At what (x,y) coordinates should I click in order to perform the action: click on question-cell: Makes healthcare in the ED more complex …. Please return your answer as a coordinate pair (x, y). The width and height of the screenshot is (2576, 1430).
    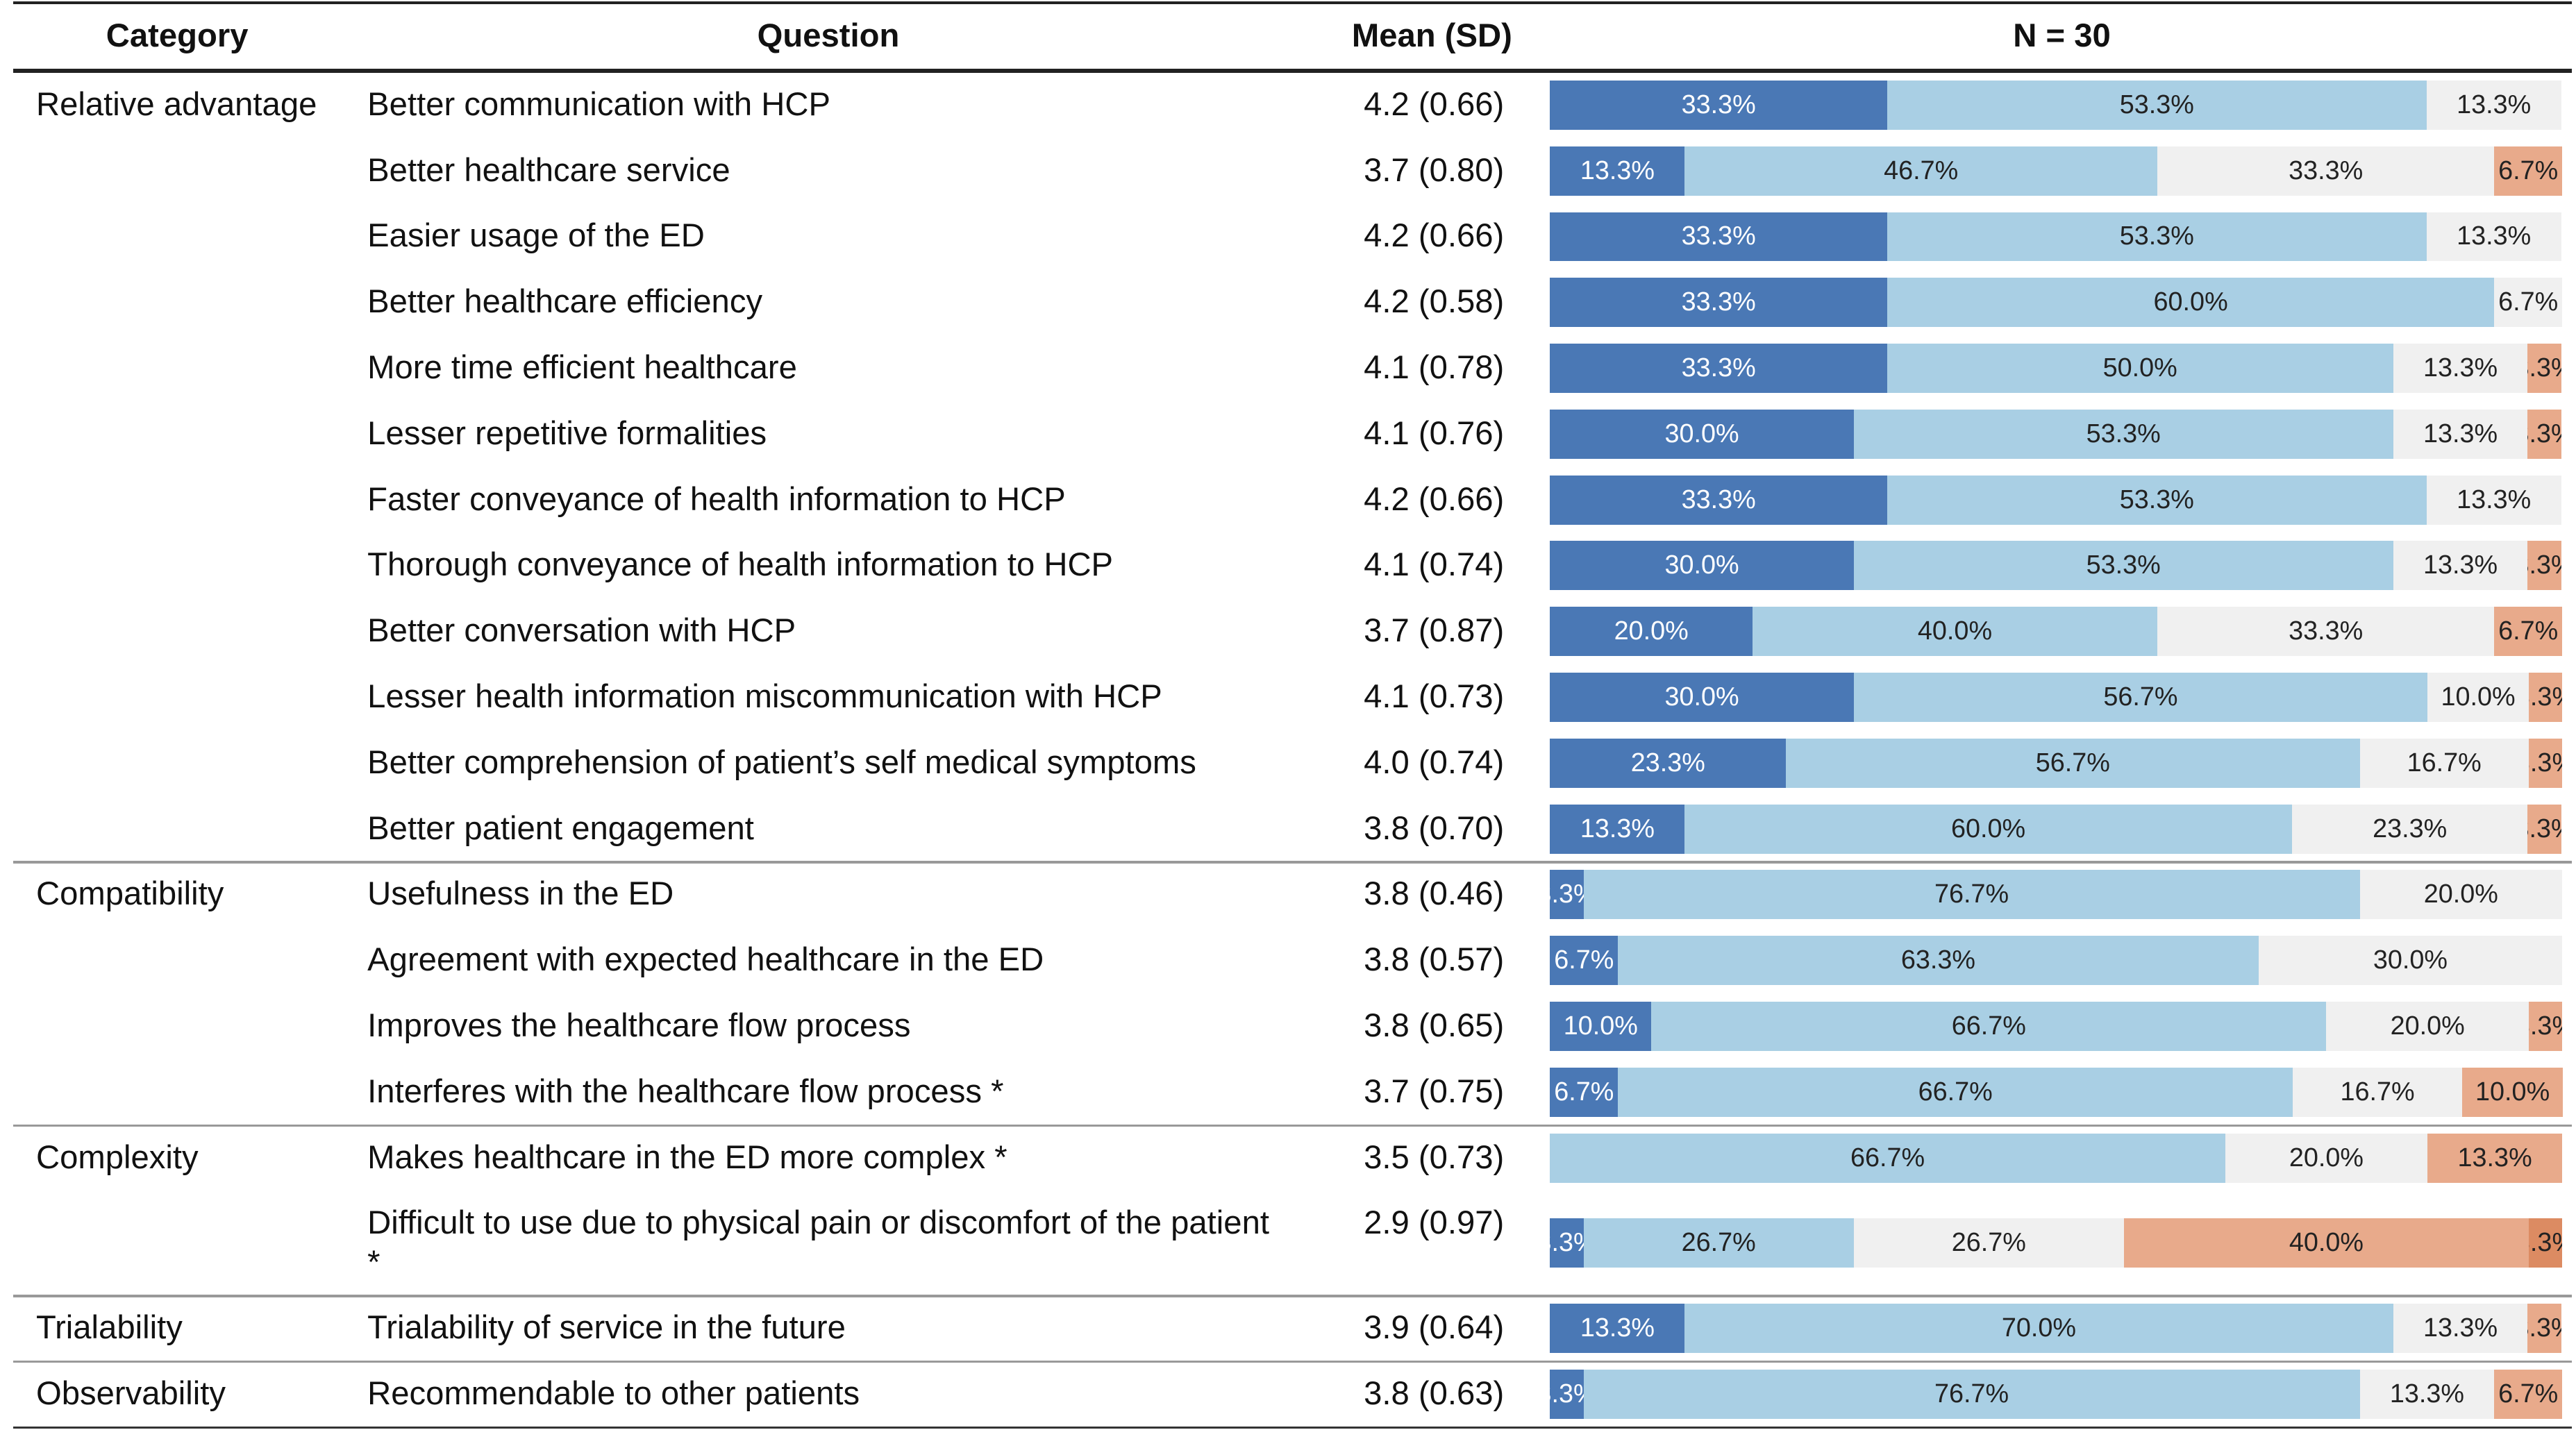
    Looking at the image, I should click on (687, 1157).